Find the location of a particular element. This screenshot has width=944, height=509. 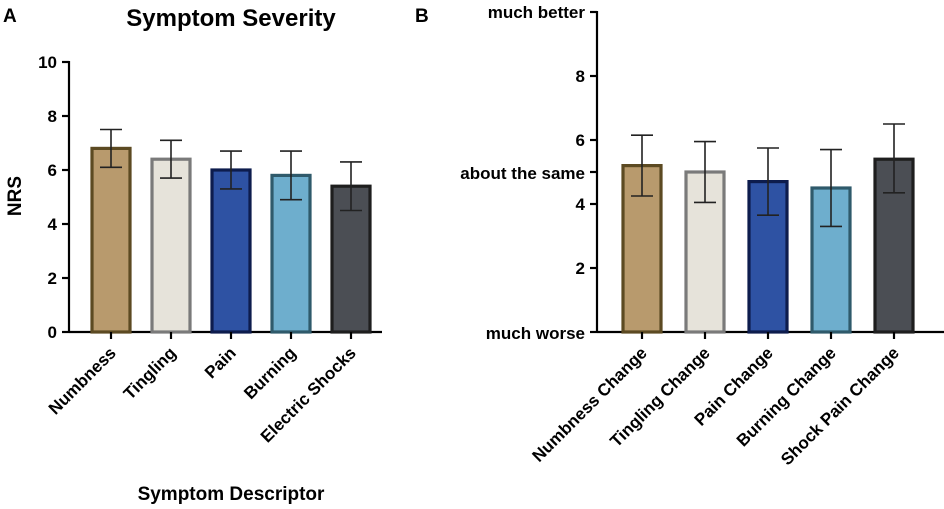

panel-a-y-tick-label: 6 is located at coordinates (52, 170).